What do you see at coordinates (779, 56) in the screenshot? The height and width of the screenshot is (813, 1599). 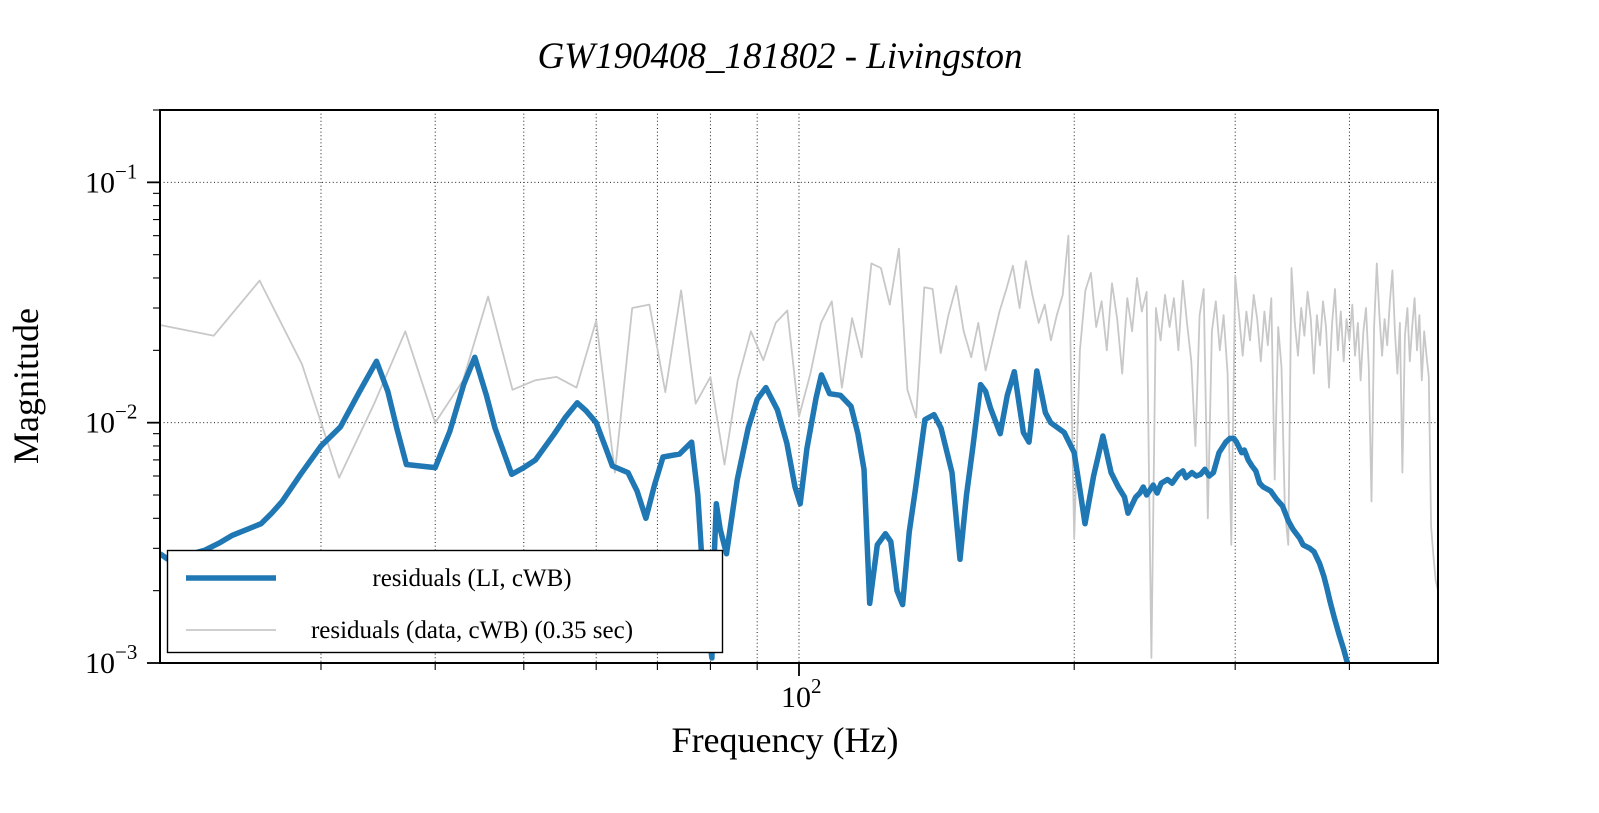 I see `chart-title: GW190408_181802 - Livingston` at bounding box center [779, 56].